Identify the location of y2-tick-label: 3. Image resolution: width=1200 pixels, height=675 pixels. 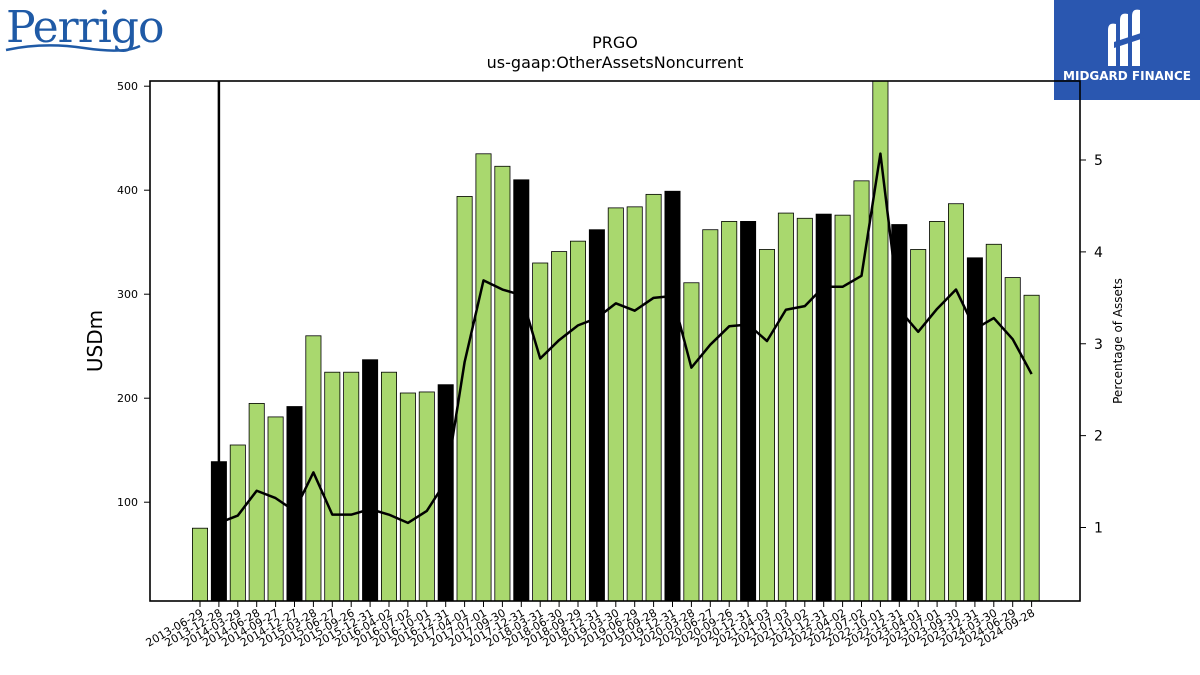
(1098, 345).